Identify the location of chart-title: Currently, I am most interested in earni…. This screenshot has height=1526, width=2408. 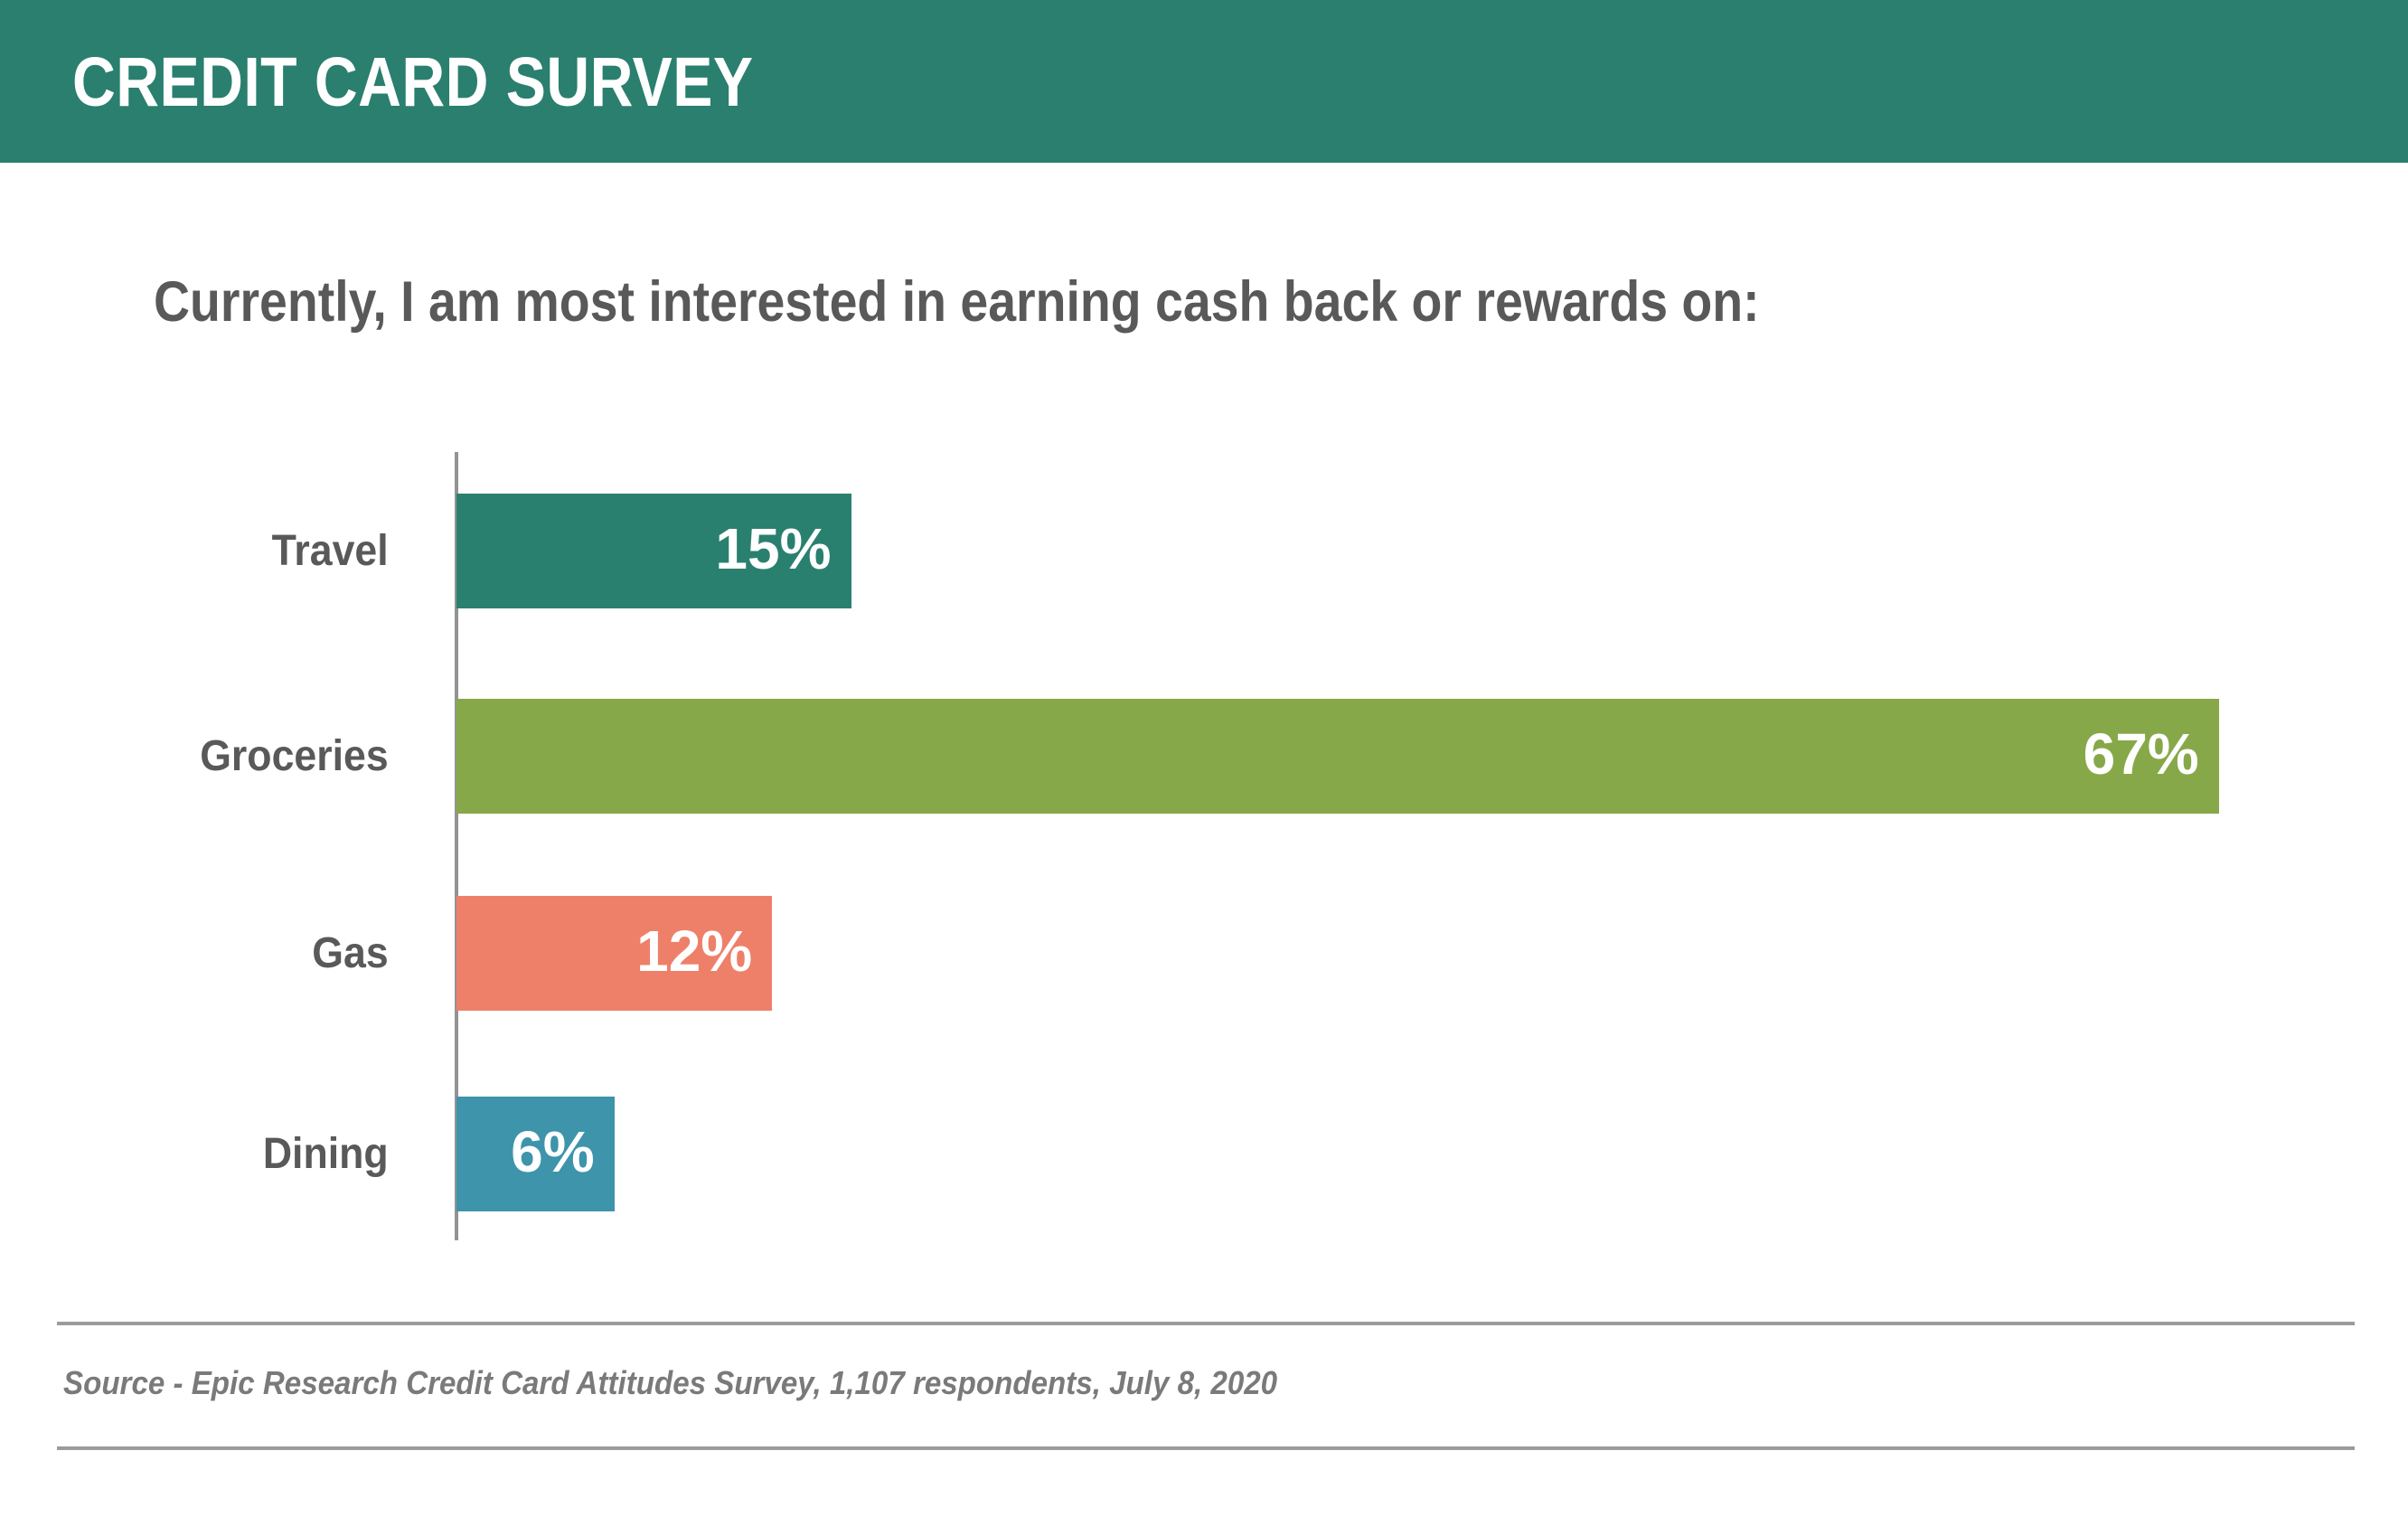
(957, 302).